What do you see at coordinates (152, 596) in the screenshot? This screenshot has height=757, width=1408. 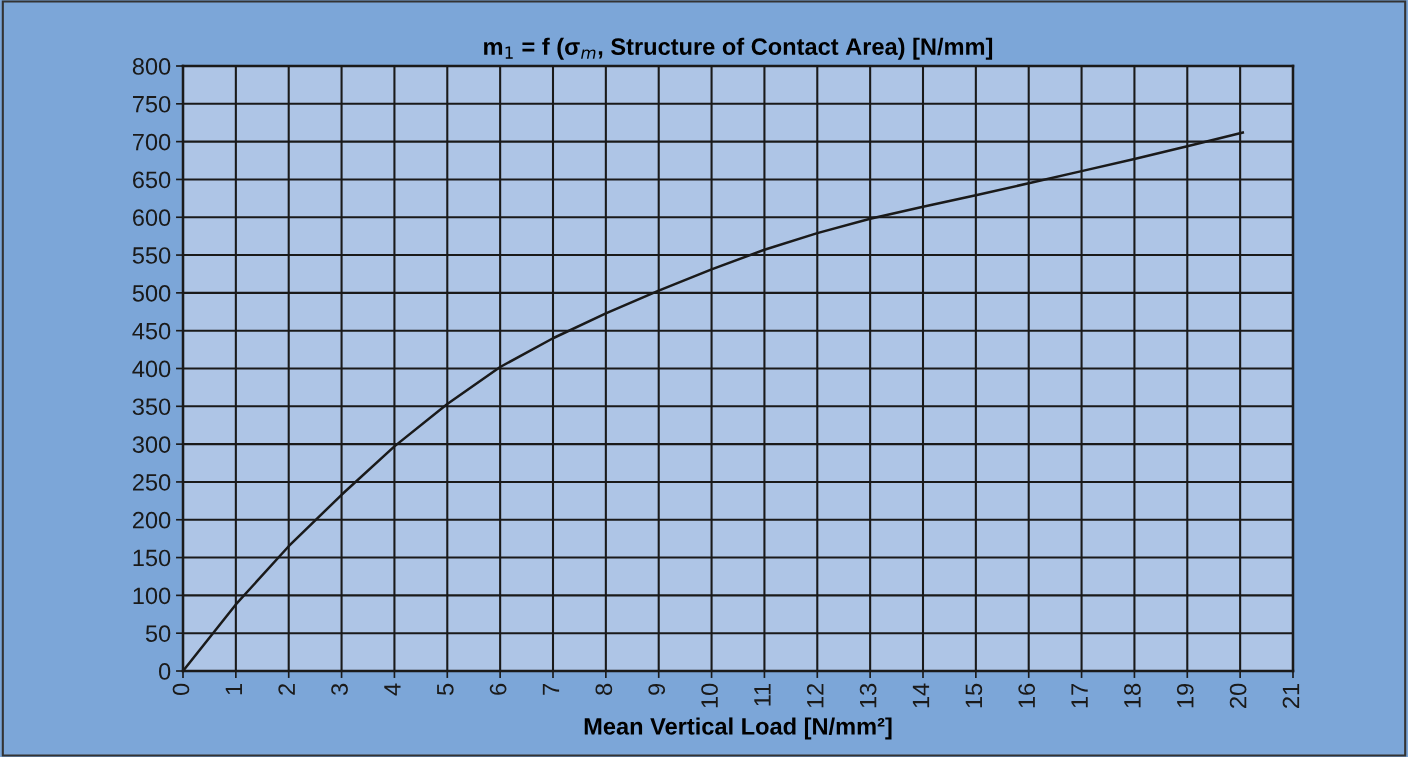 I see `y-tick-label: 100` at bounding box center [152, 596].